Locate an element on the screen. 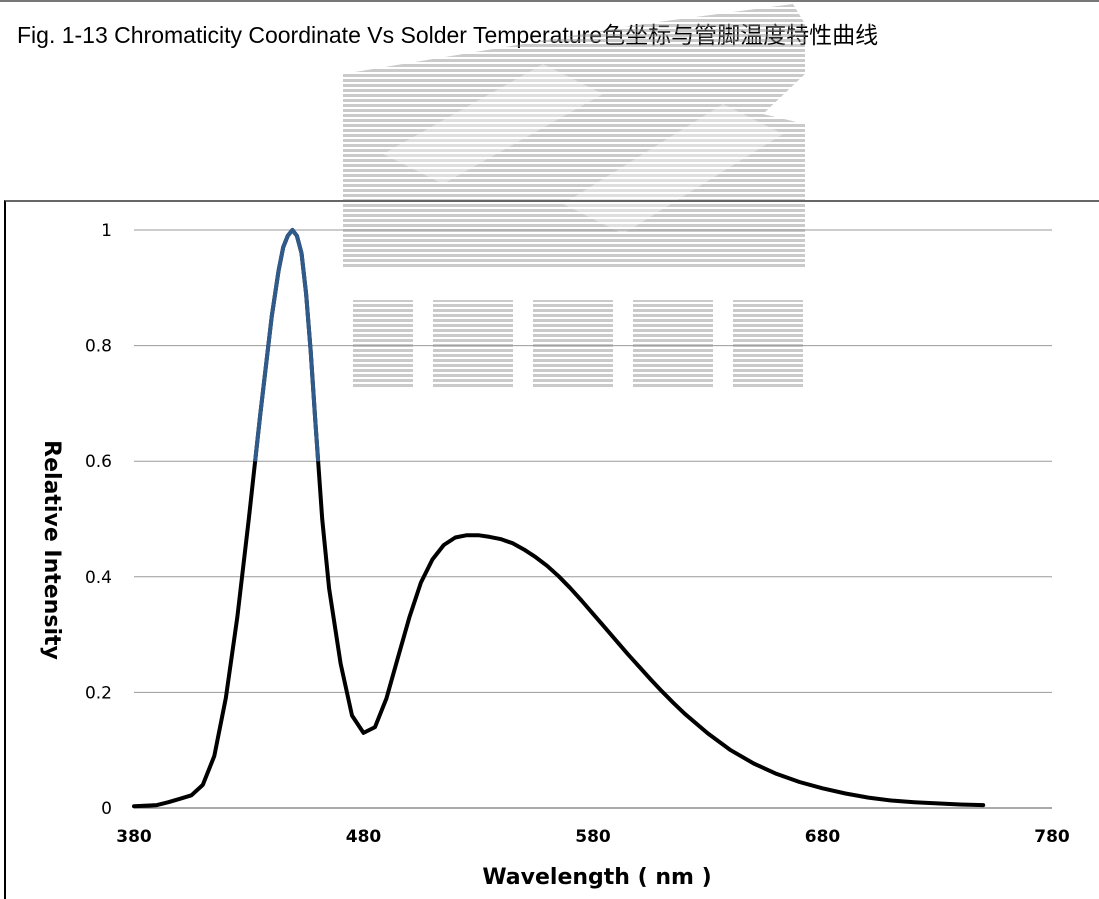 The image size is (1099, 899). x-tick-label: 580 is located at coordinates (593, 837).